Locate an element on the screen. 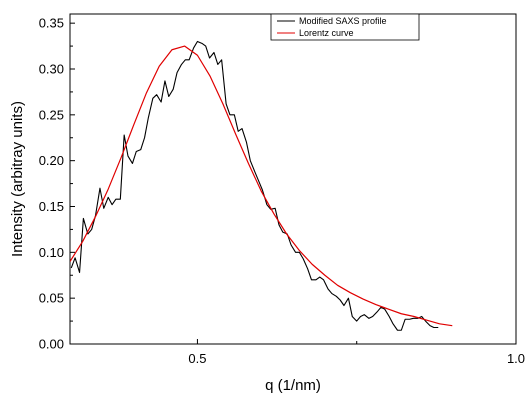 This screenshot has height=396, width=526. y-tick-label: 0.10 is located at coordinates (51, 252).